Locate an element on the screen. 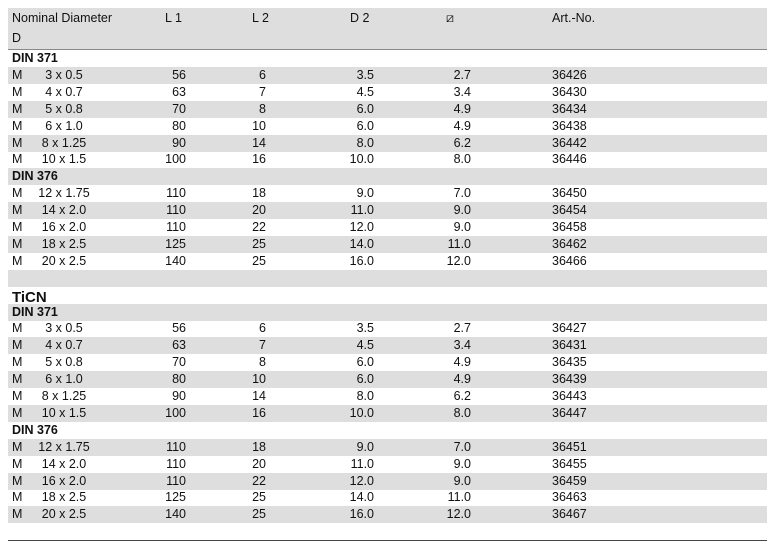 Image resolution: width=775 pixels, height=556 pixels. table-cell: 36450 is located at coordinates (569, 193).